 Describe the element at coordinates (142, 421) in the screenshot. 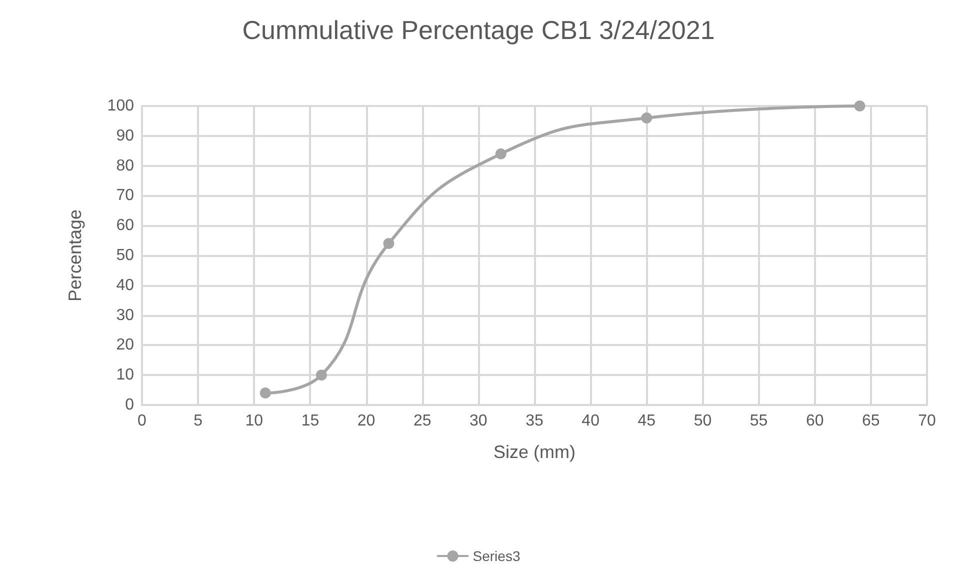

I see `x-tick-label: 0` at that location.